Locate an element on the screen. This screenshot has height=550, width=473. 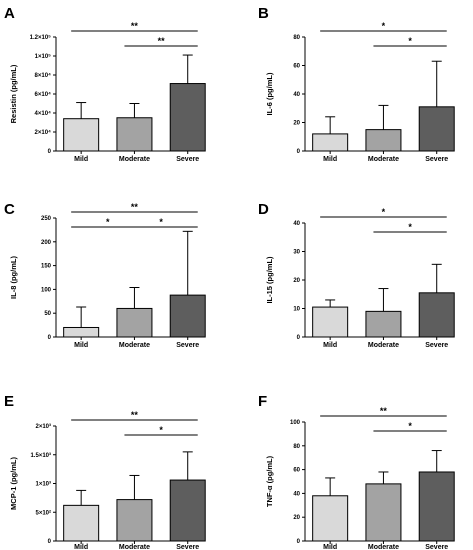
y-axis-title: IL-15 (pg/mL) is located at coordinates (269, 280).